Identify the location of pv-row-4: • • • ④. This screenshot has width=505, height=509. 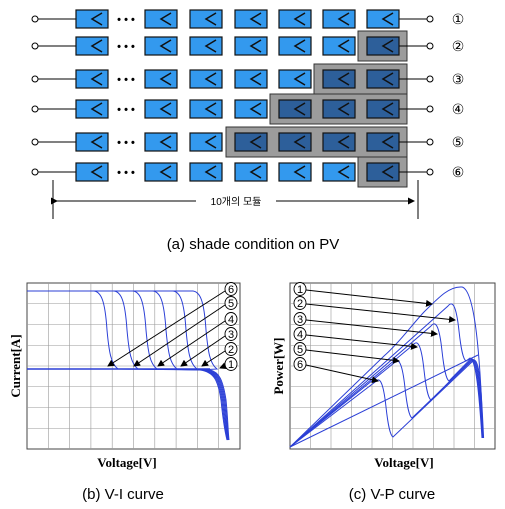
(248, 109).